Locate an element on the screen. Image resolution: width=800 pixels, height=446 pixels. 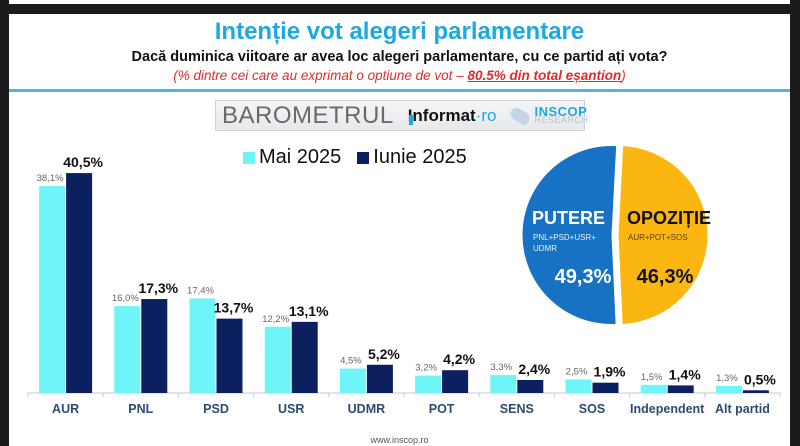
inscop-logo: INSCOP RESEARCH is located at coordinates (548, 114).